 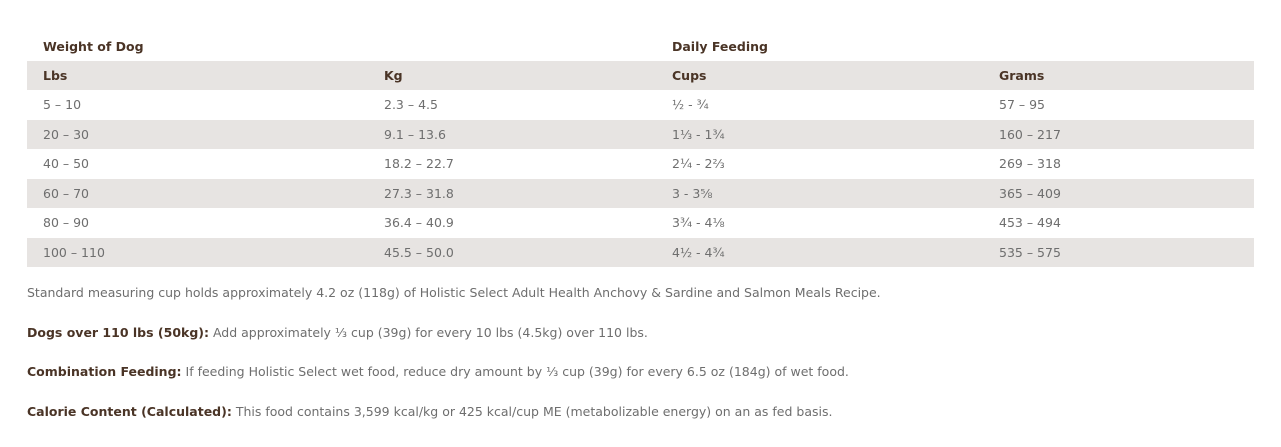 I want to click on cell-cups: 1⅓ - 1¾, so click(x=819, y=134).